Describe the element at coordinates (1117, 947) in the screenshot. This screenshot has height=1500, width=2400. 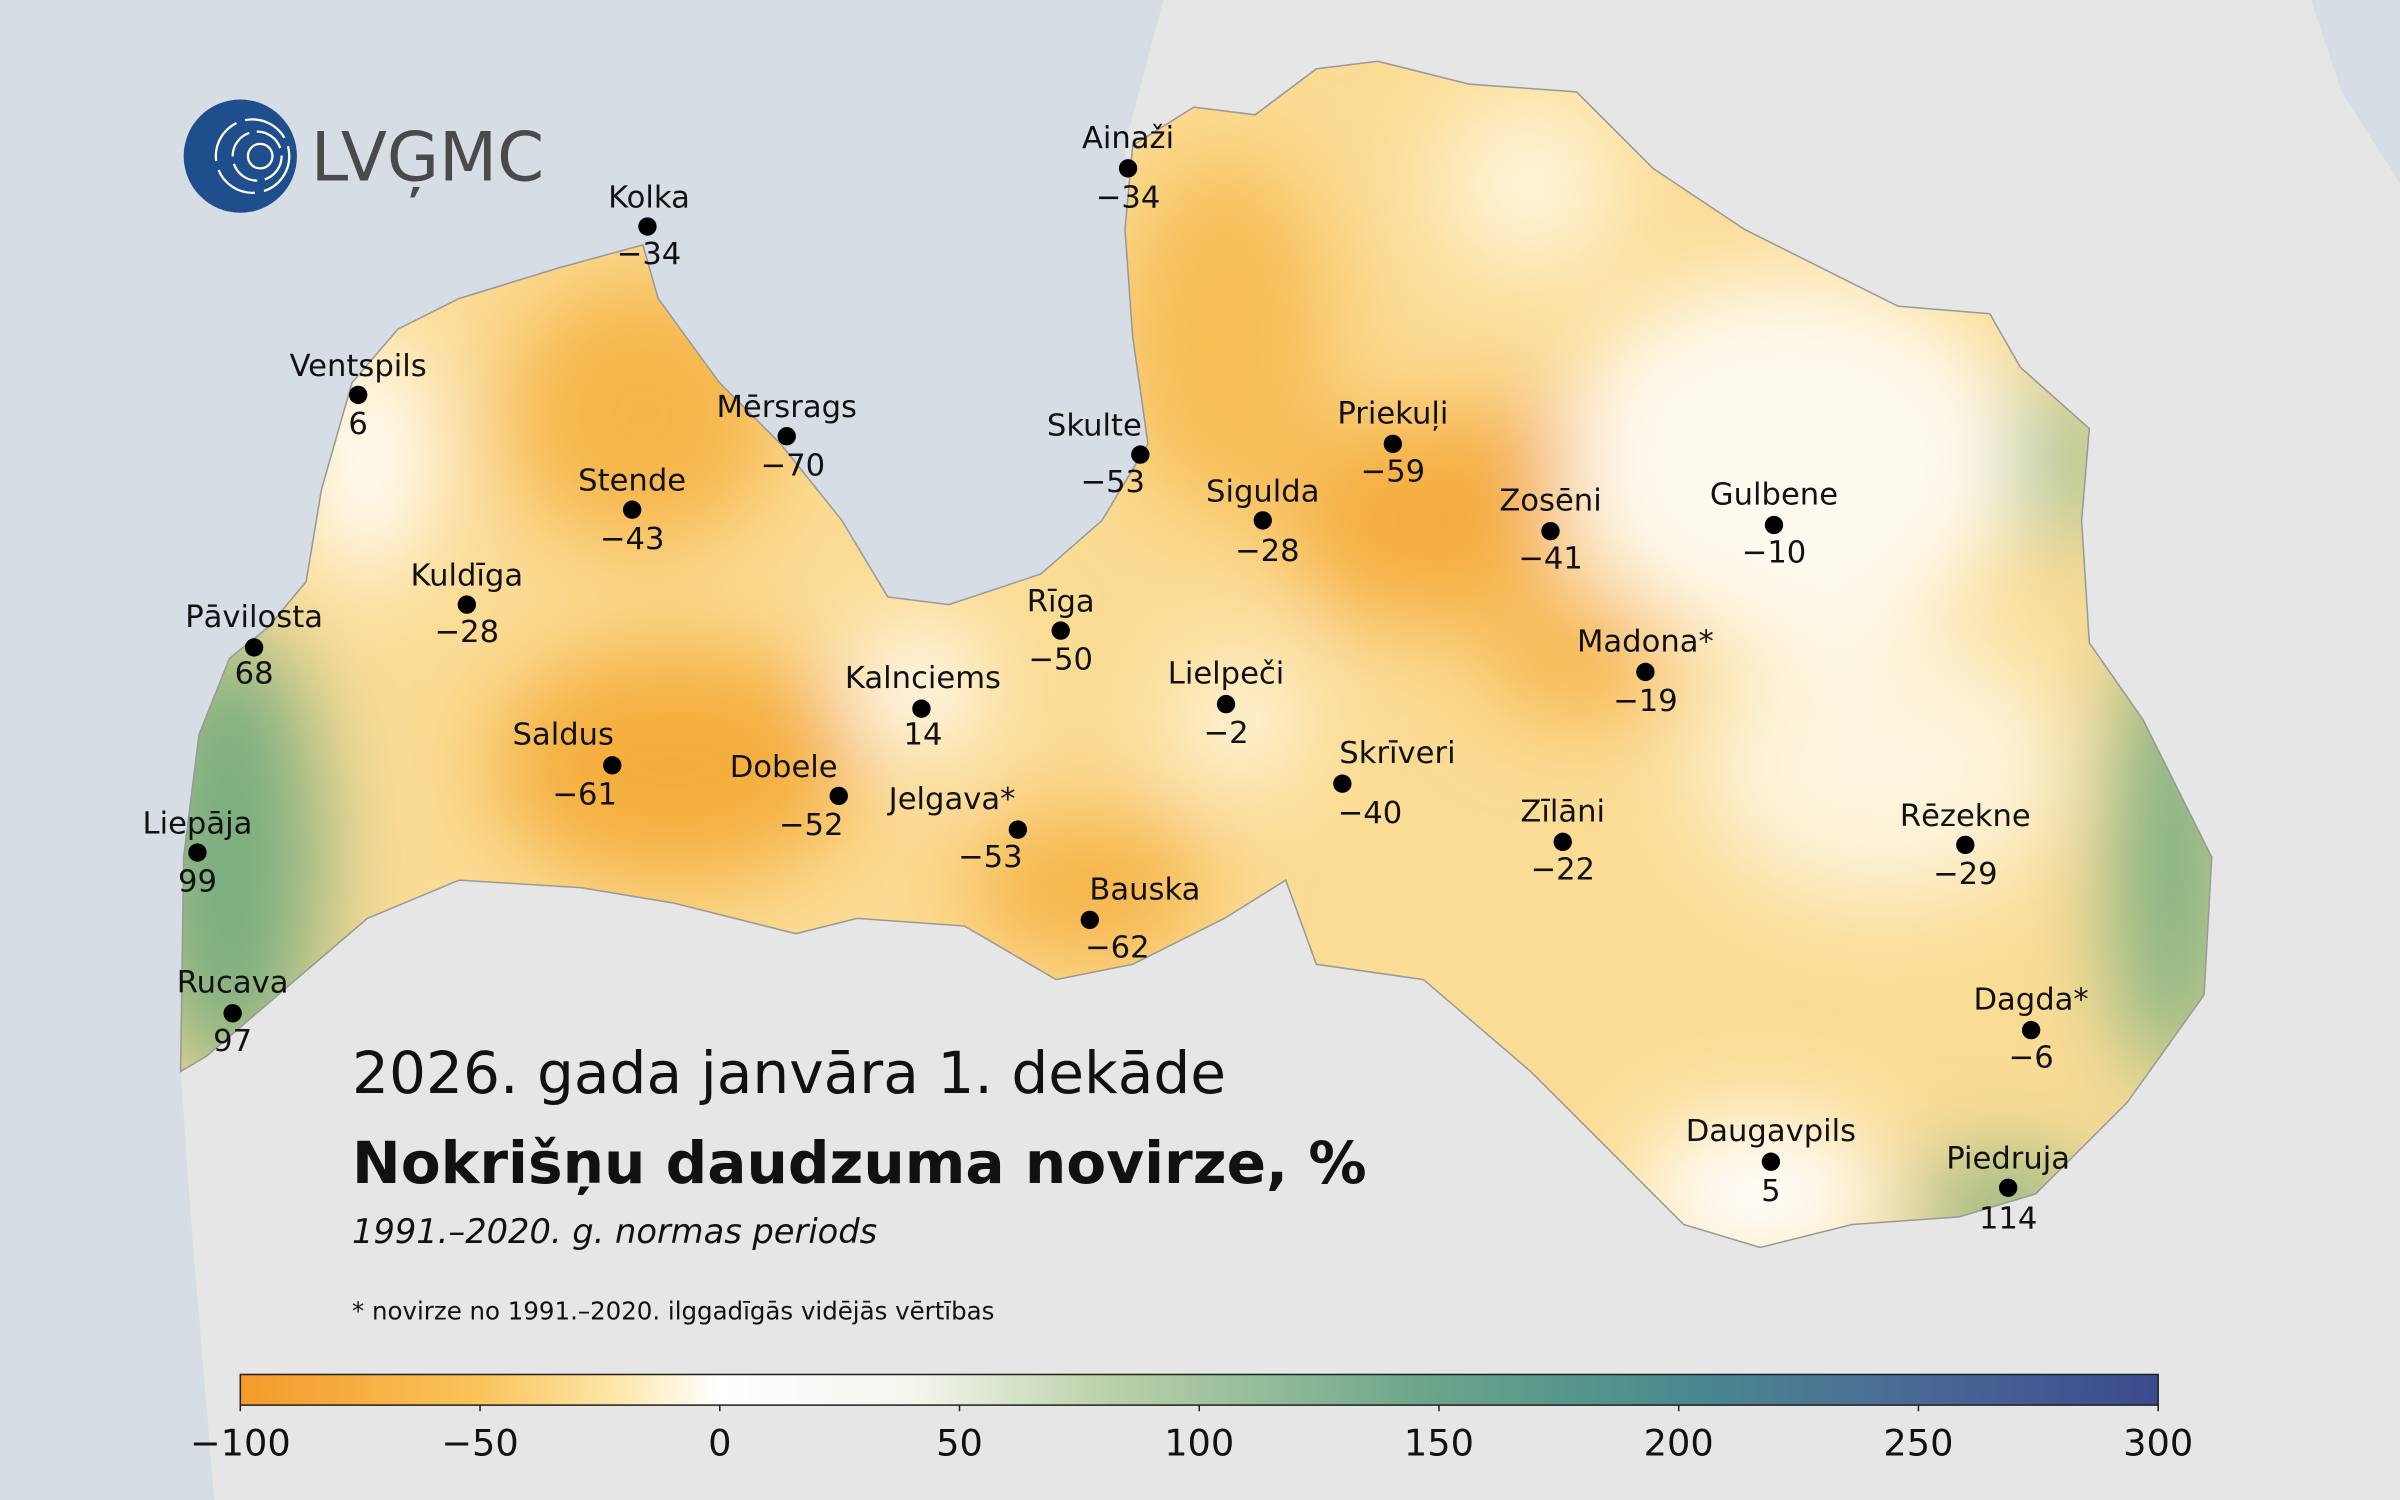
I see `station-value: −62` at that location.